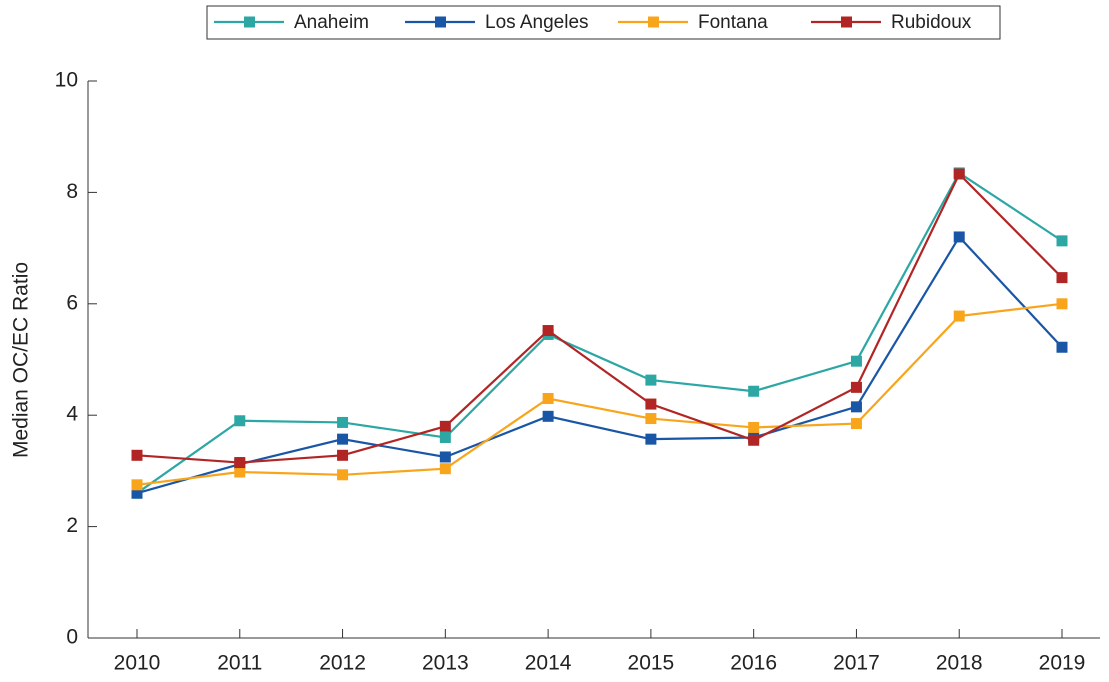 This screenshot has height=682, width=1109. I want to click on x-tick-label: 2019, so click(1062, 663).